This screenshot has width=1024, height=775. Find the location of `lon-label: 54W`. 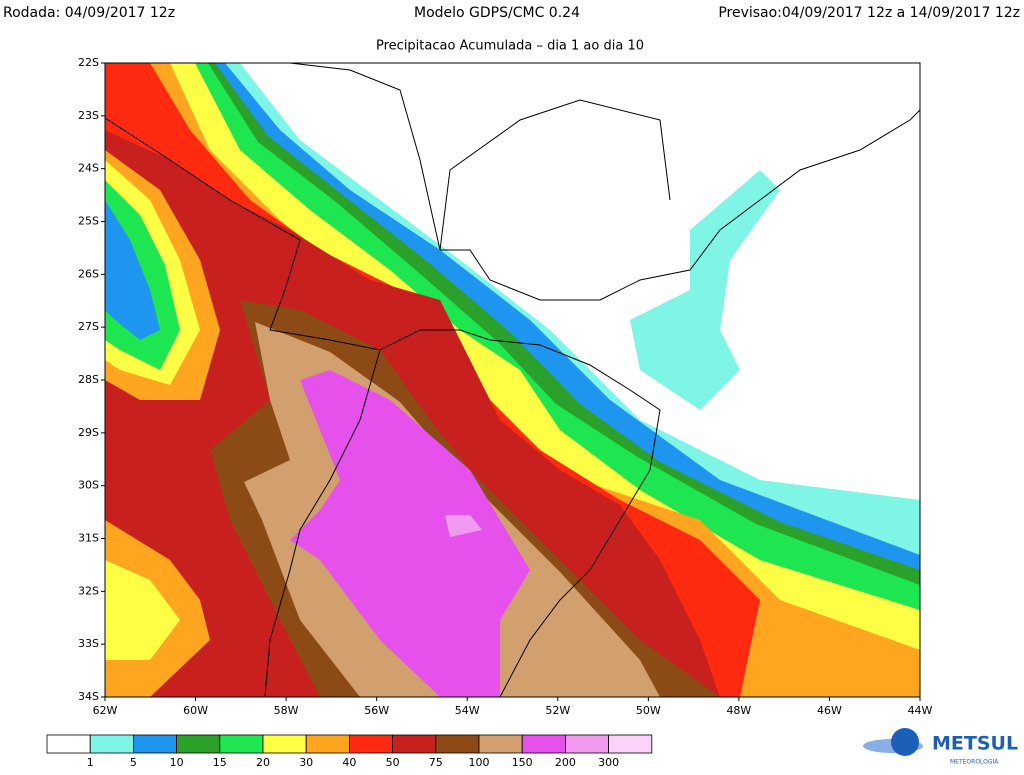

lon-label: 54W is located at coordinates (467, 710).